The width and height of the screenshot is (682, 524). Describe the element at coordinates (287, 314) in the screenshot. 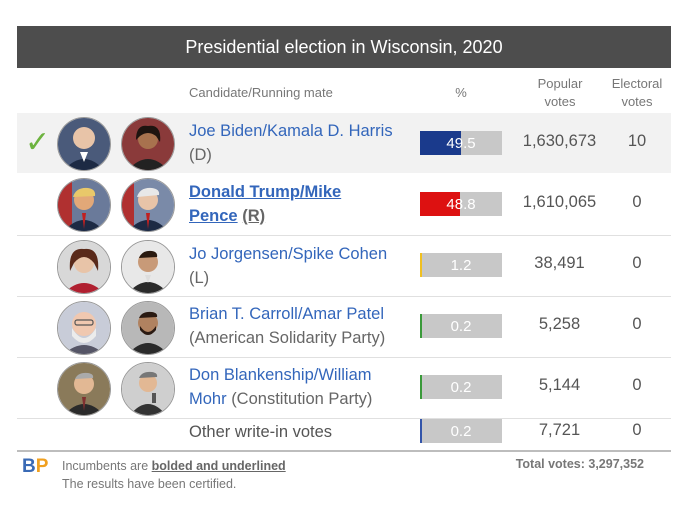

I see `candidate-link: Brian T. Carroll/Amar Patel` at that location.